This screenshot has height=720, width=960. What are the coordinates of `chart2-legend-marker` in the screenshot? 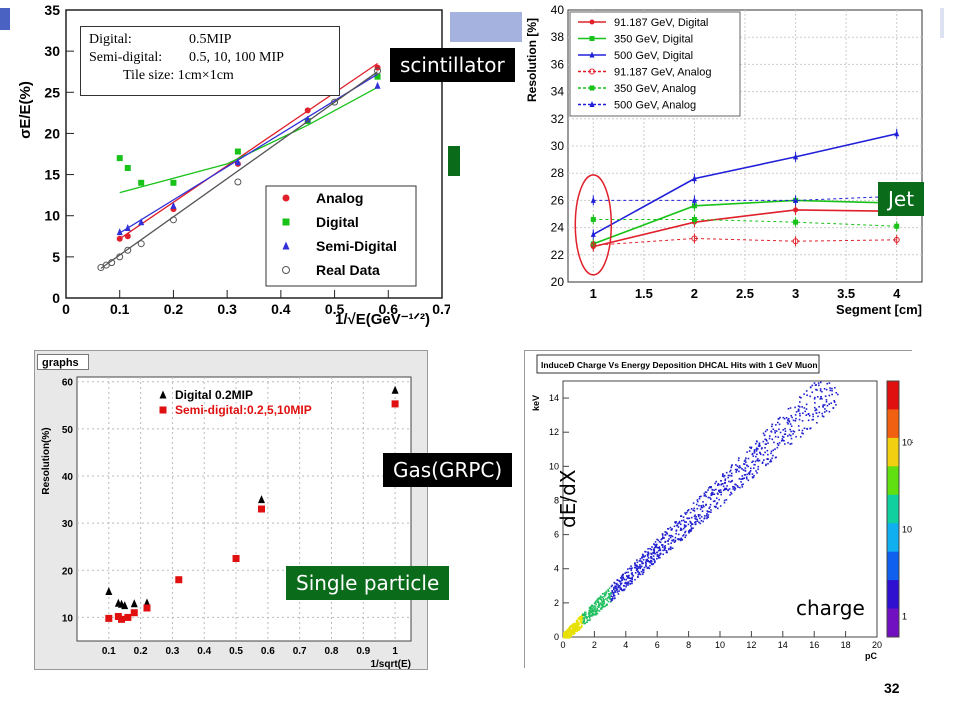 It's located at (592, 54).